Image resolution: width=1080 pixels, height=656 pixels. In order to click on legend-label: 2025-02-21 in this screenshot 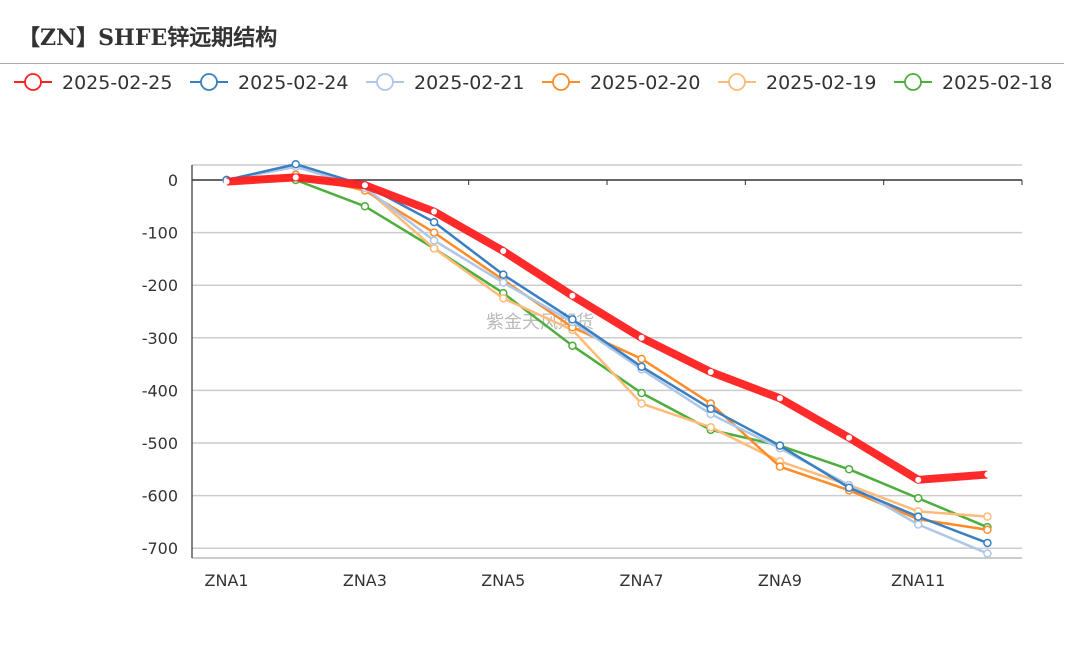, I will do `click(469, 83)`.